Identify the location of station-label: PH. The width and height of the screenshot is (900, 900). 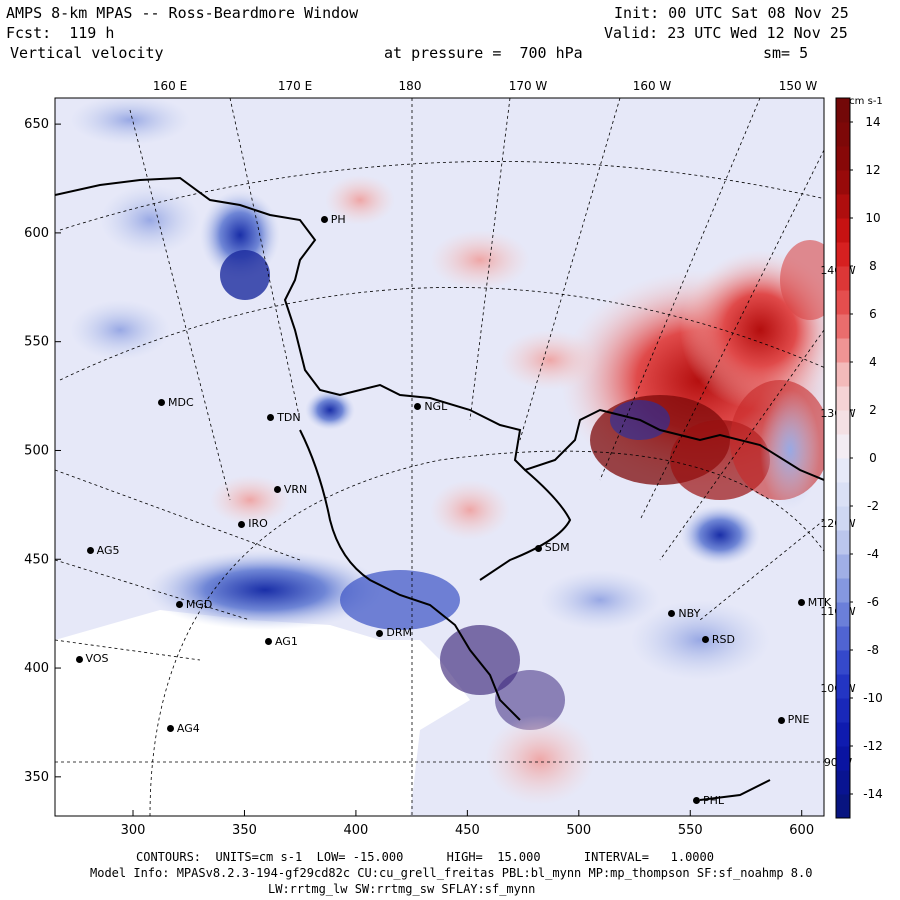
(338, 219).